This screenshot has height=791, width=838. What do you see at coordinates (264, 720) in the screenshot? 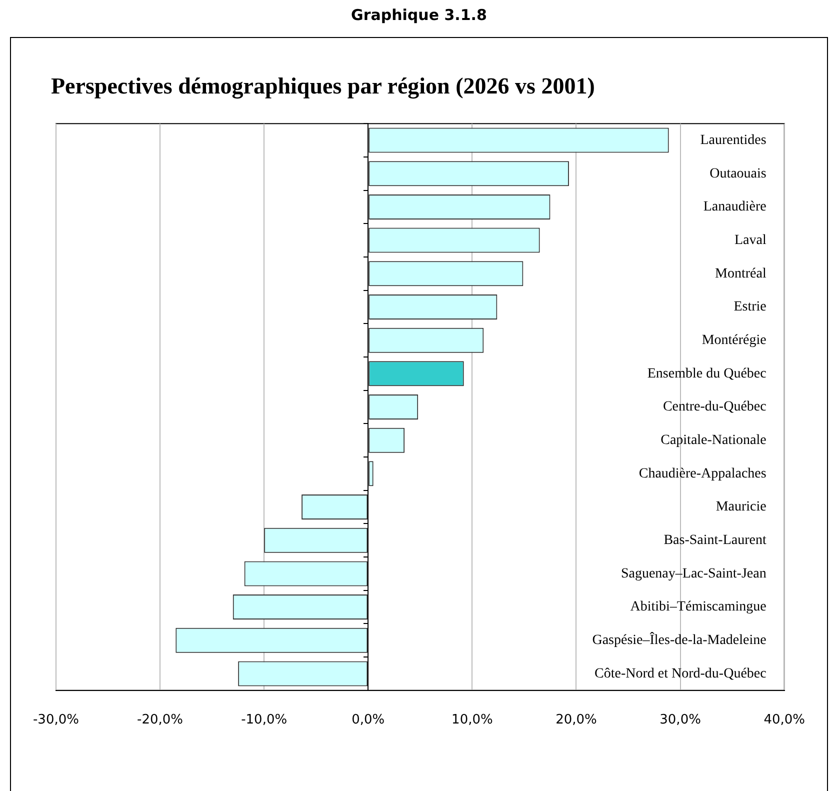
I see `x-tick-label: -10,0%` at bounding box center [264, 720].